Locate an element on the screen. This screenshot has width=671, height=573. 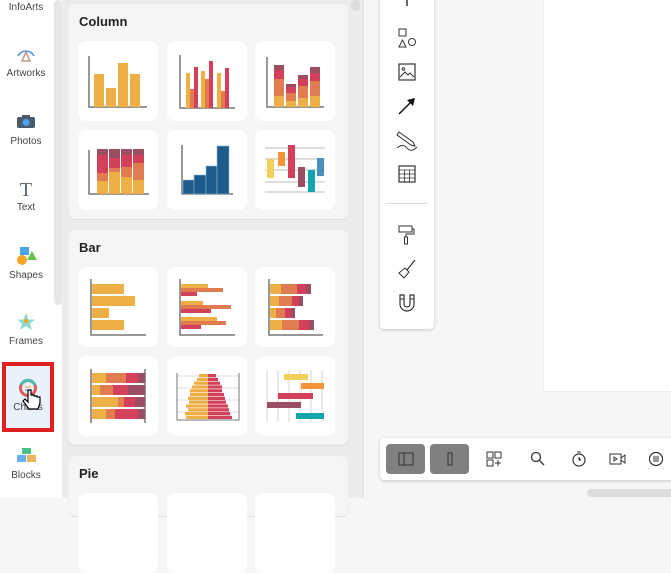
sidebar-item-label: InfoArts is located at coordinates (26, 7).